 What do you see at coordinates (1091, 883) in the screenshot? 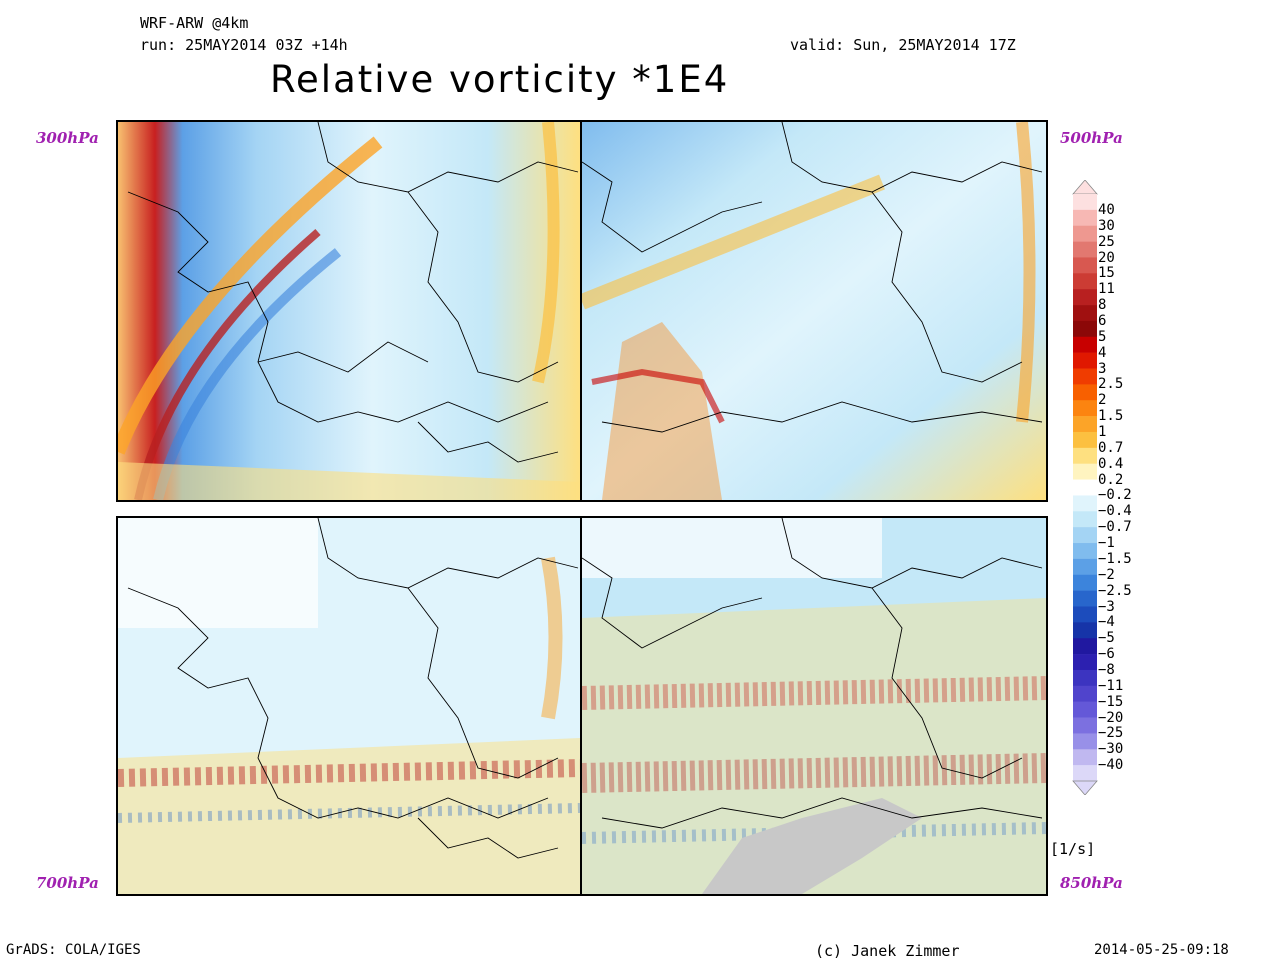
I see `level-label-850: 850hPa` at bounding box center [1091, 883].